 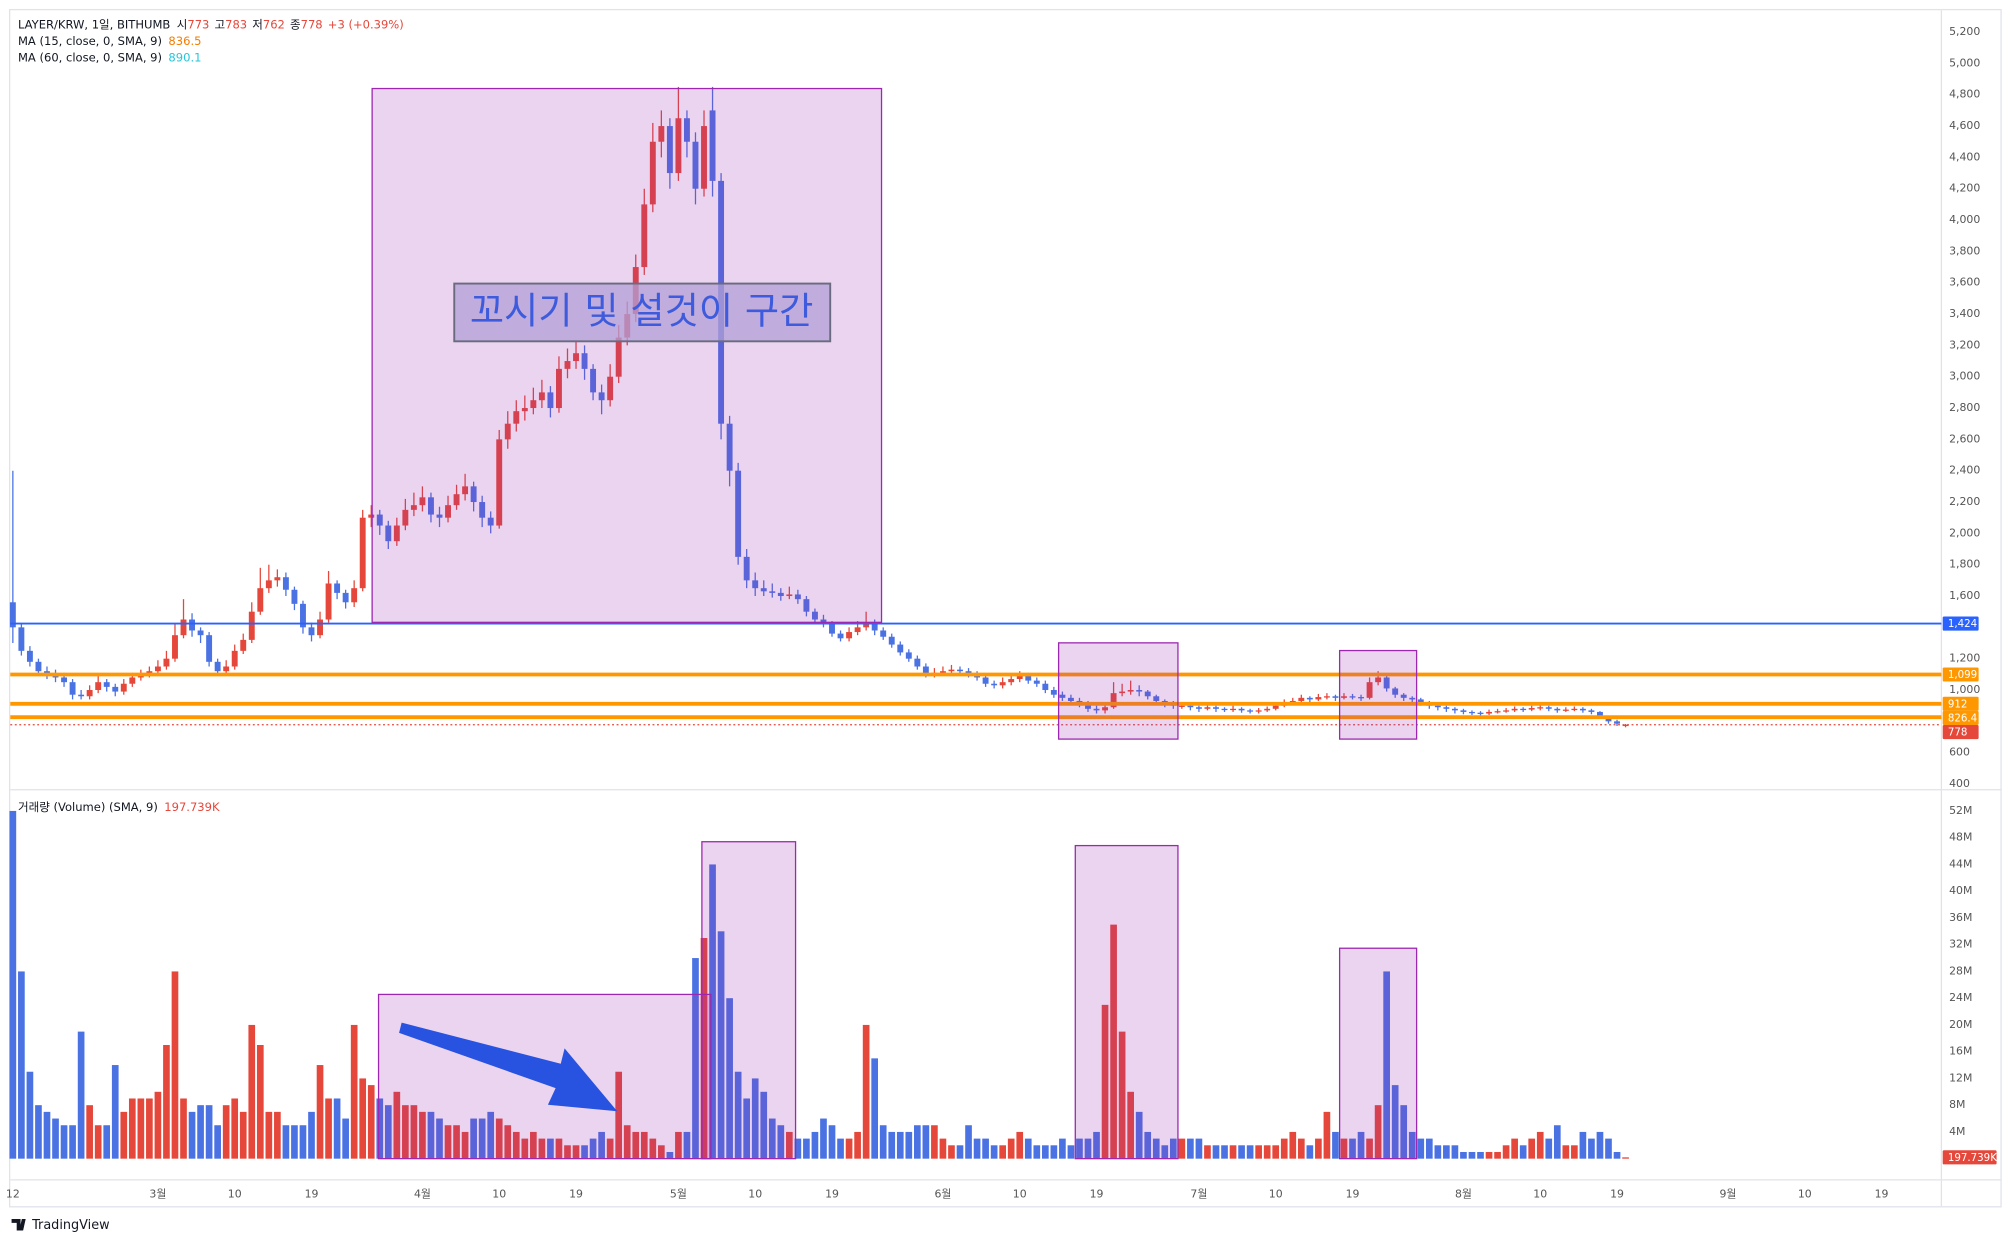 What do you see at coordinates (499, 1194) in the screenshot?
I see `x-tick-label: 10` at bounding box center [499, 1194].